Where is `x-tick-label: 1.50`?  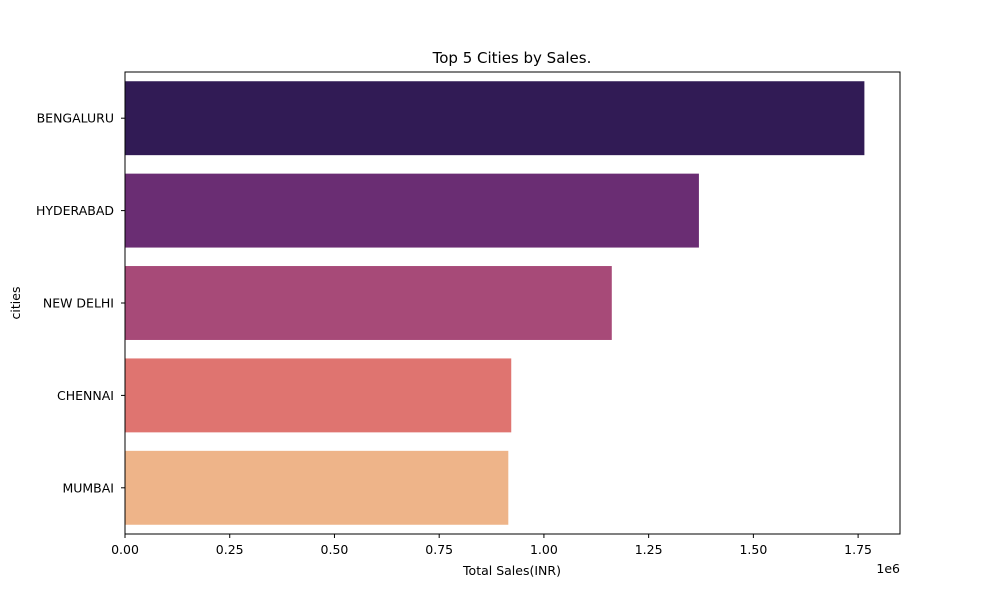
x-tick-label: 1.50 is located at coordinates (753, 549).